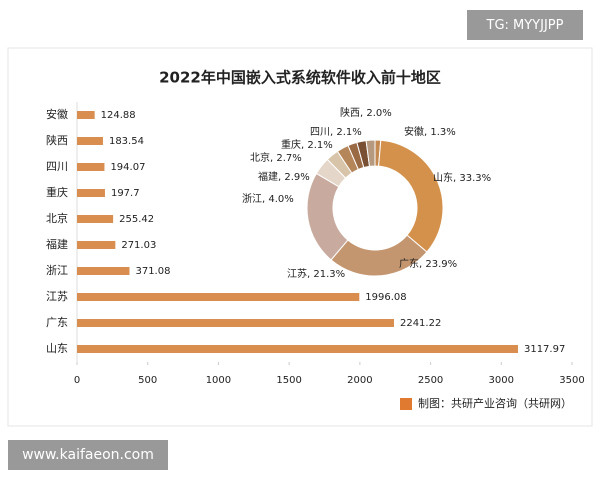 The width and height of the screenshot is (600, 480). Describe the element at coordinates (218, 380) in the screenshot. I see `x-tick-label: 1000` at that location.